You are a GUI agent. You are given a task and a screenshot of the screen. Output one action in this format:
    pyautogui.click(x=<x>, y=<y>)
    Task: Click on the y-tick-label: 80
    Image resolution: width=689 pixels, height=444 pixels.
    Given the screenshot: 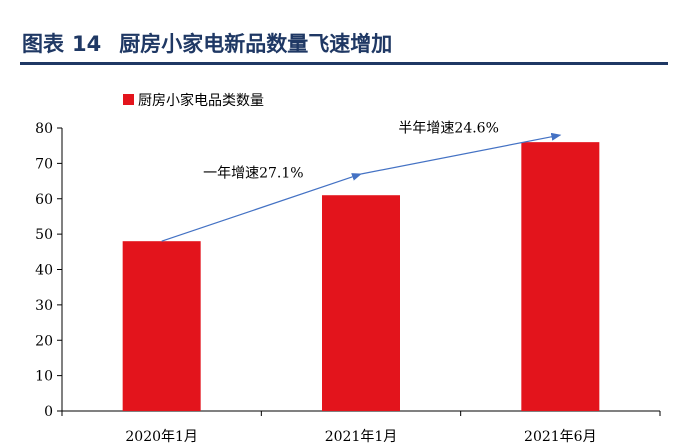 What is the action you would take?
    pyautogui.click(x=44, y=129)
    